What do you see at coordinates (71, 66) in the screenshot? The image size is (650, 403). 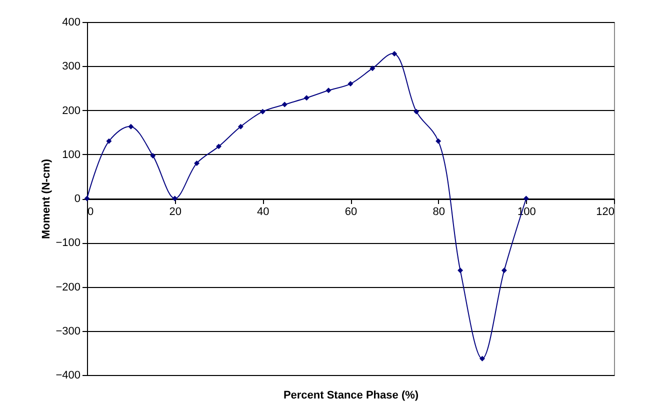 I see `y-tick-label: 300` at bounding box center [71, 66].